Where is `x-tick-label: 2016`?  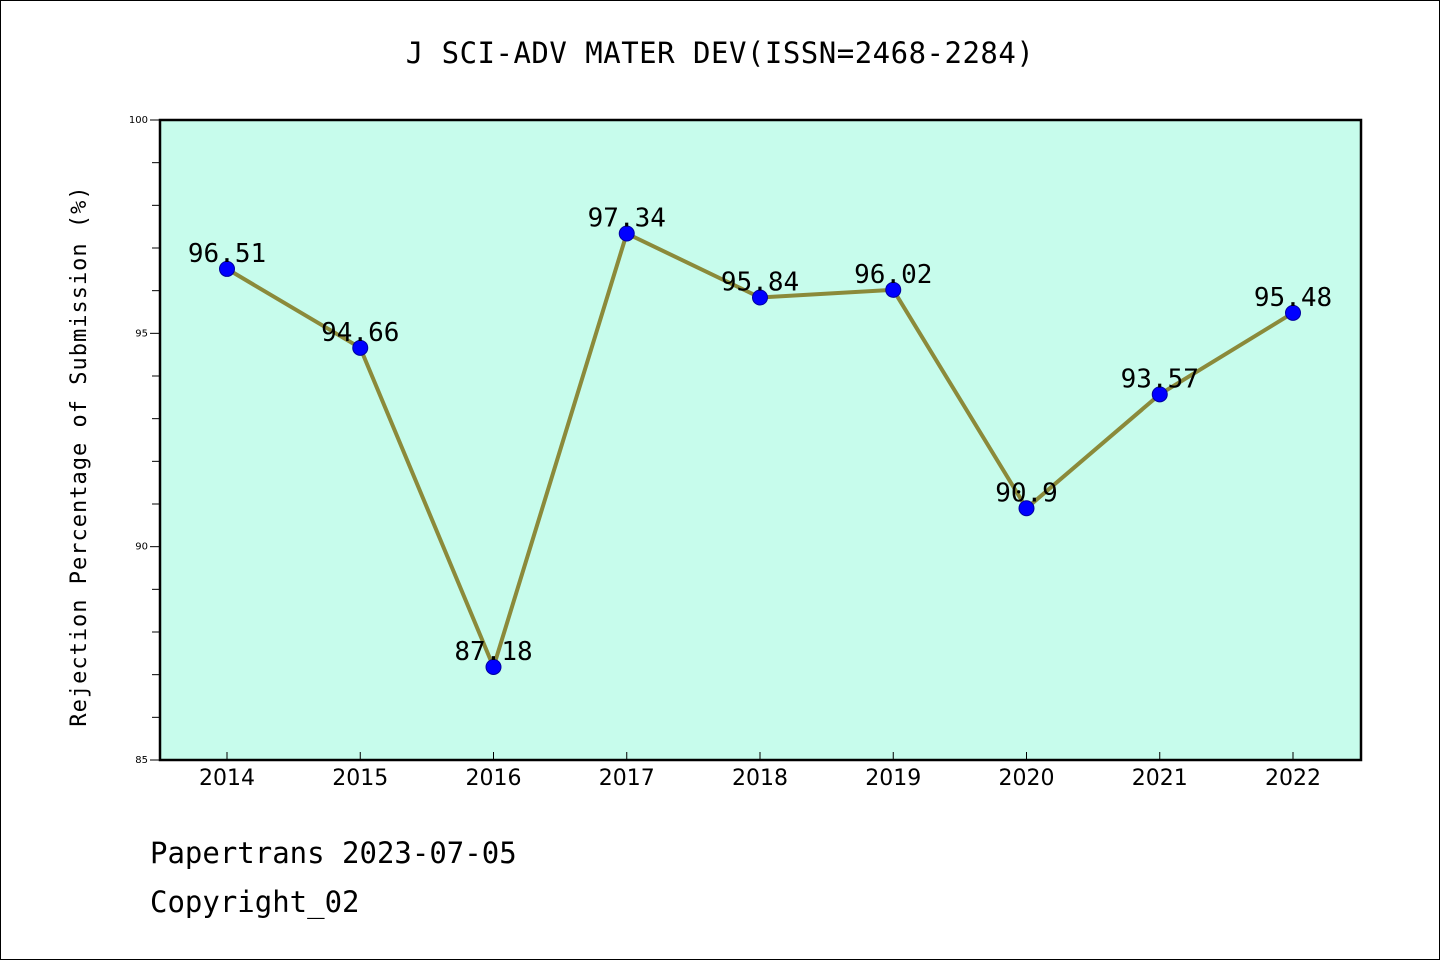
x-tick-label: 2016 is located at coordinates (494, 778).